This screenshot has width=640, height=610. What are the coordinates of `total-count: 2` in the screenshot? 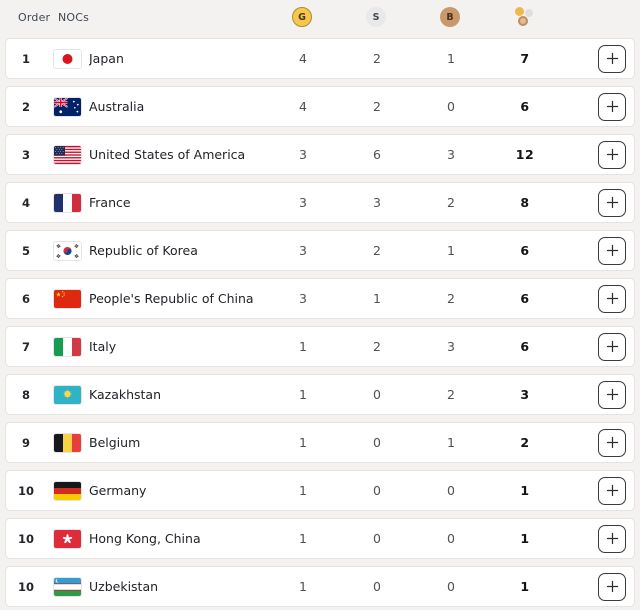 It's located at (525, 442).